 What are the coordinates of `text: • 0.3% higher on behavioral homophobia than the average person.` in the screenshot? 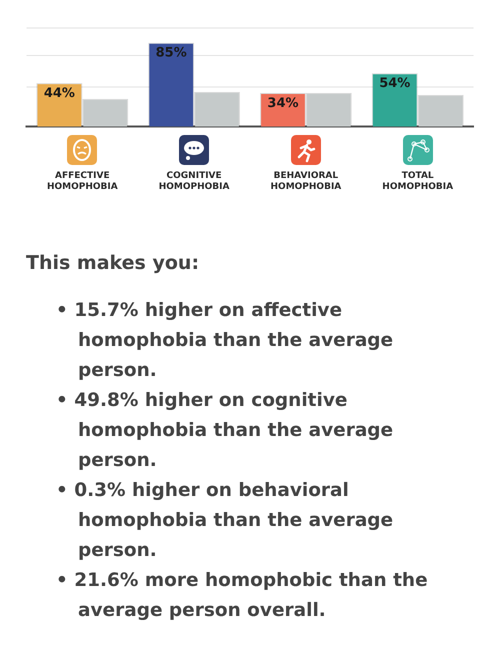 It's located at (225, 521).